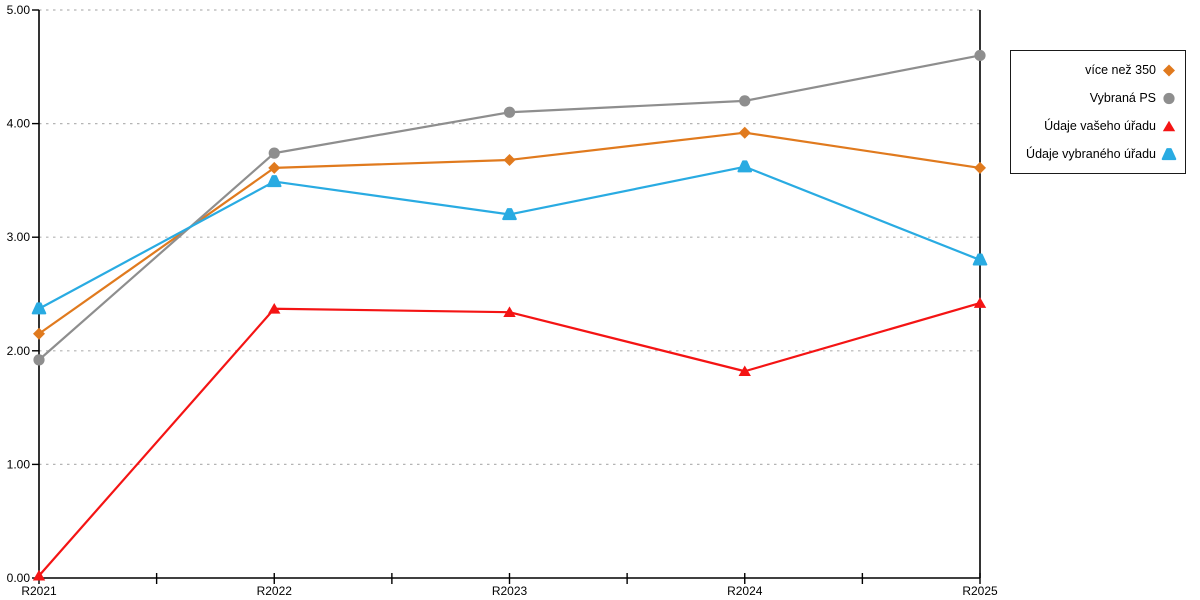  What do you see at coordinates (745, 591) in the screenshot?
I see `x-tick-label: R2024` at bounding box center [745, 591].